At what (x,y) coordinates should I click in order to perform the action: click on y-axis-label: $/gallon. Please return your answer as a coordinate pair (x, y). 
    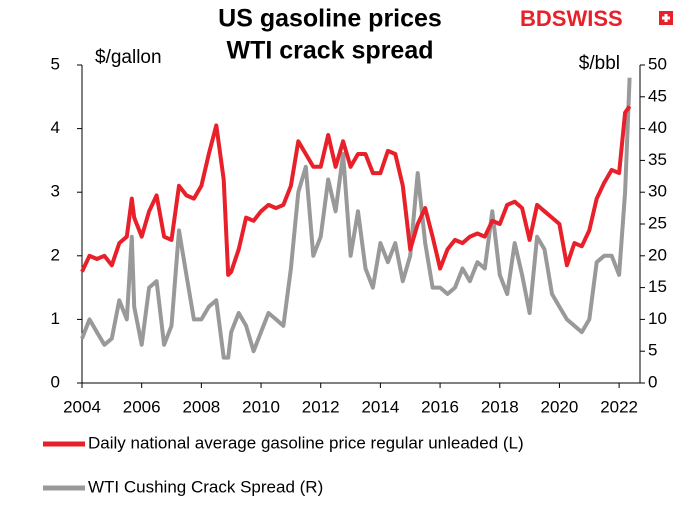
    Looking at the image, I should click on (128, 57).